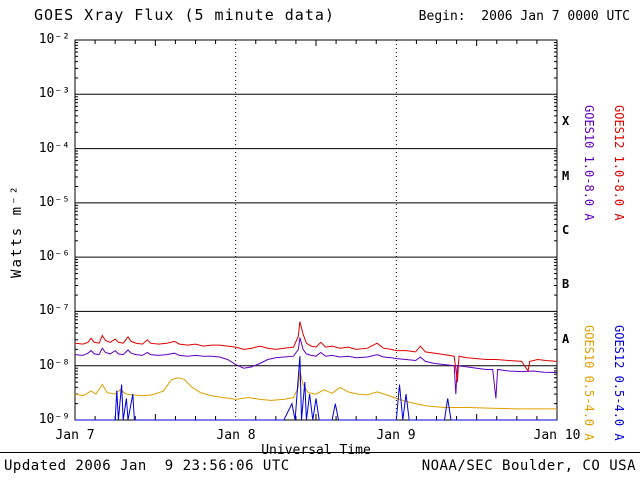 Image resolution: width=640 pixels, height=480 pixels. Describe the element at coordinates (316, 450) in the screenshot. I see `x-axis-label: Universal Time` at that location.